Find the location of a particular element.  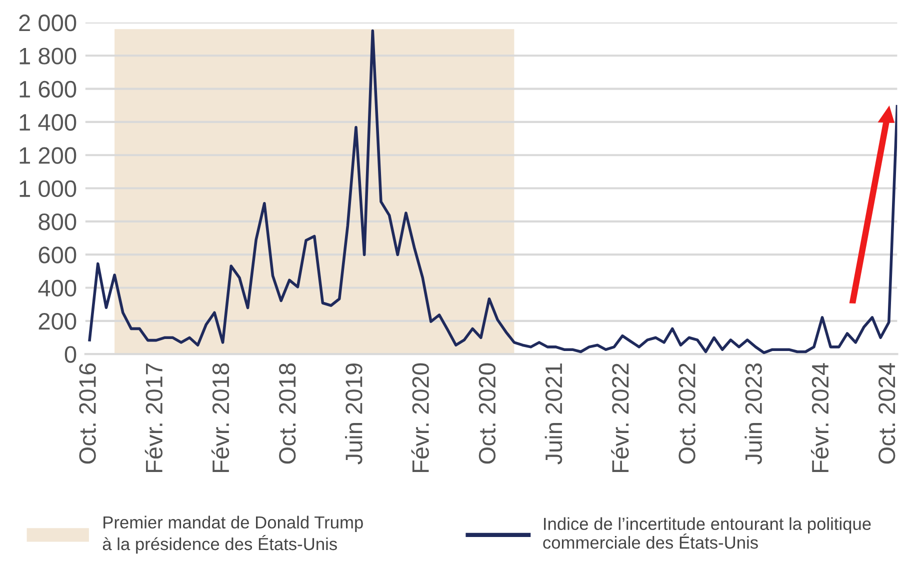

x-tick-label: Oct. 2020 is located at coordinates (487, 413).